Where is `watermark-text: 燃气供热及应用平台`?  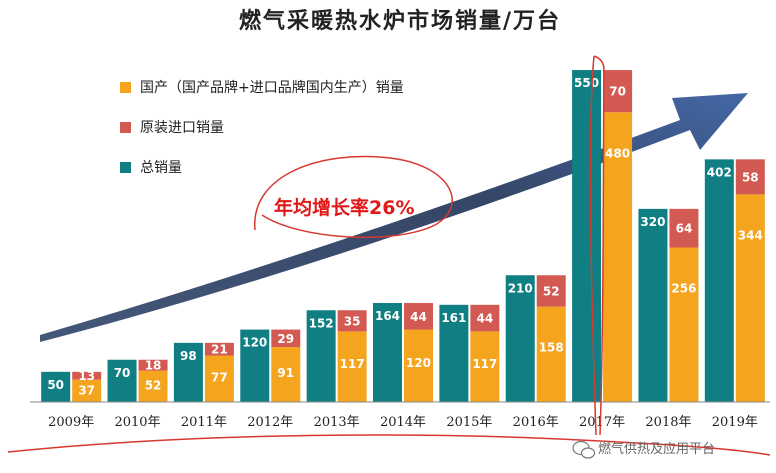
watermark-text: 燃气供热及应用平台 is located at coordinates (656, 449).